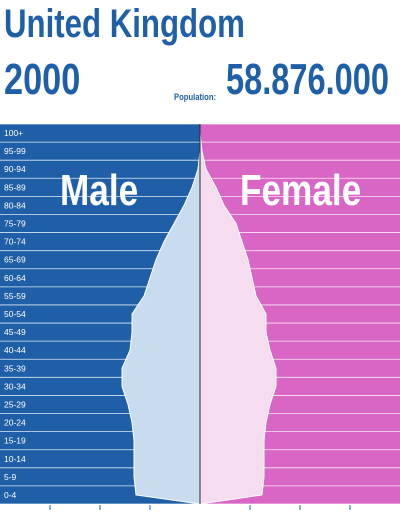 The height and width of the screenshot is (522, 400). Describe the element at coordinates (15, 459) in the screenshot. I see `age-label: 10-14` at that location.